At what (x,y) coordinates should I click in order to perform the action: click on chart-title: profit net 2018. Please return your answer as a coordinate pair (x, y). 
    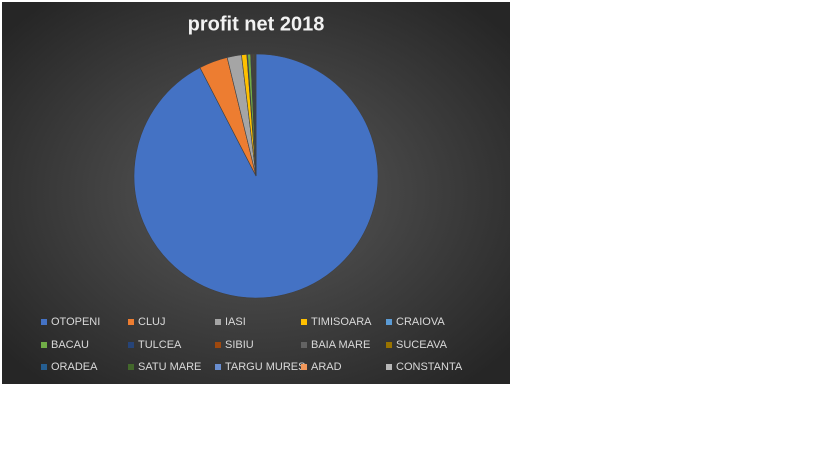
    Looking at the image, I should click on (256, 24).